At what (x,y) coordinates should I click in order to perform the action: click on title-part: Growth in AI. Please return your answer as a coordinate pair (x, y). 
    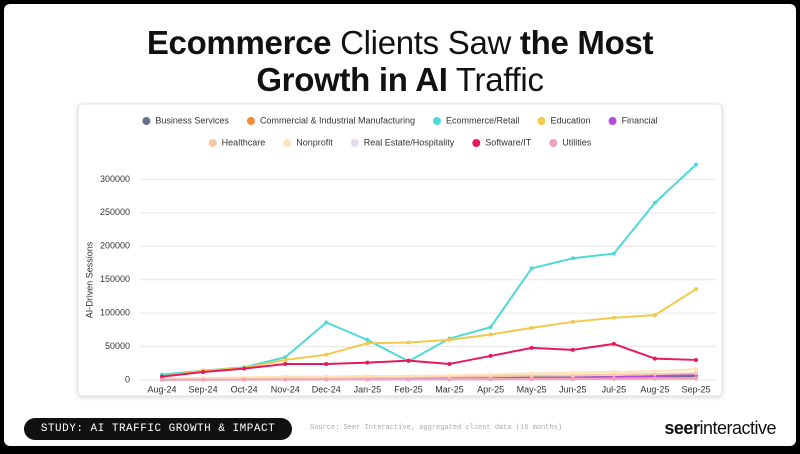
    Looking at the image, I should click on (352, 79).